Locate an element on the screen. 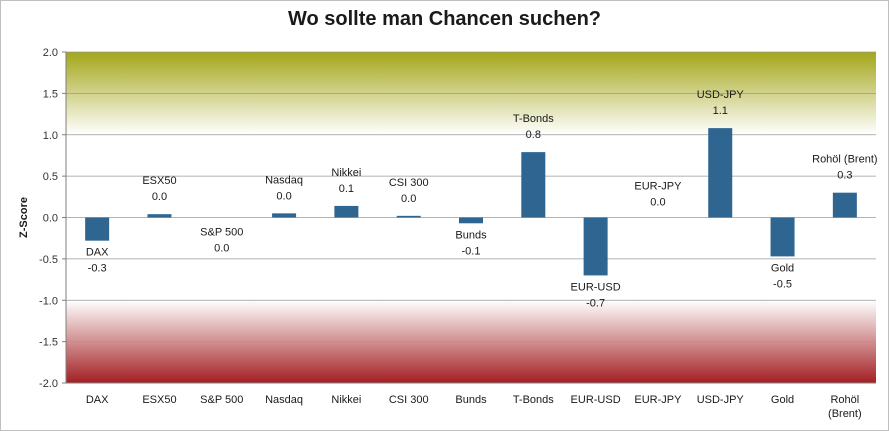 The height and width of the screenshot is (431, 889). data-label-value: -0.1 is located at coordinates (471, 251).